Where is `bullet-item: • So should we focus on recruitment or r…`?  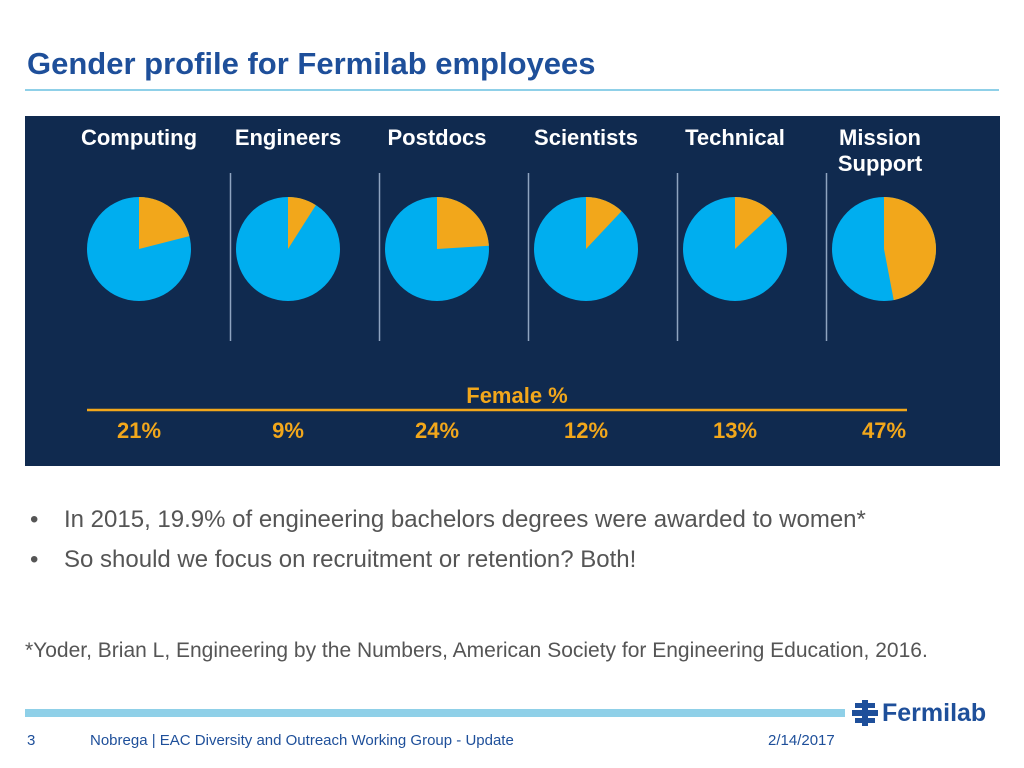 bullet-item: • So should we focus on recruitment or r… is located at coordinates (448, 560).